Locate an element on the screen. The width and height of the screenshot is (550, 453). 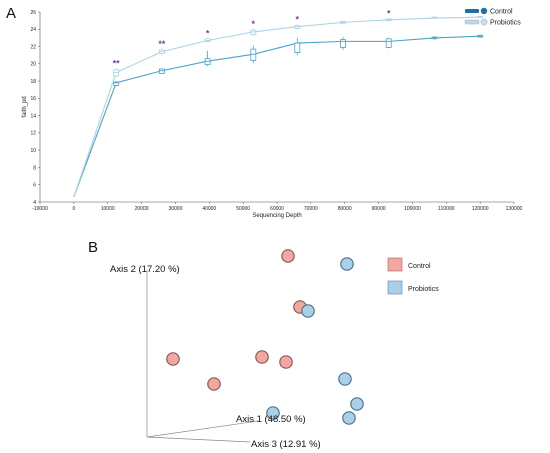
axis3-label: Axis 3 (12.91 %) is located at coordinates (286, 444).